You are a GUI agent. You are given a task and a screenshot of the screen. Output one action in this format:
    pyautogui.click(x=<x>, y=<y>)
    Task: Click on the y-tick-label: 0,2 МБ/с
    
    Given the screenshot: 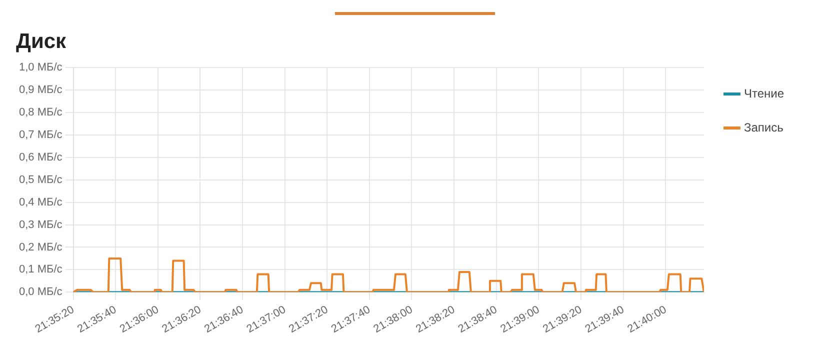 What is the action you would take?
    pyautogui.click(x=40, y=247)
    